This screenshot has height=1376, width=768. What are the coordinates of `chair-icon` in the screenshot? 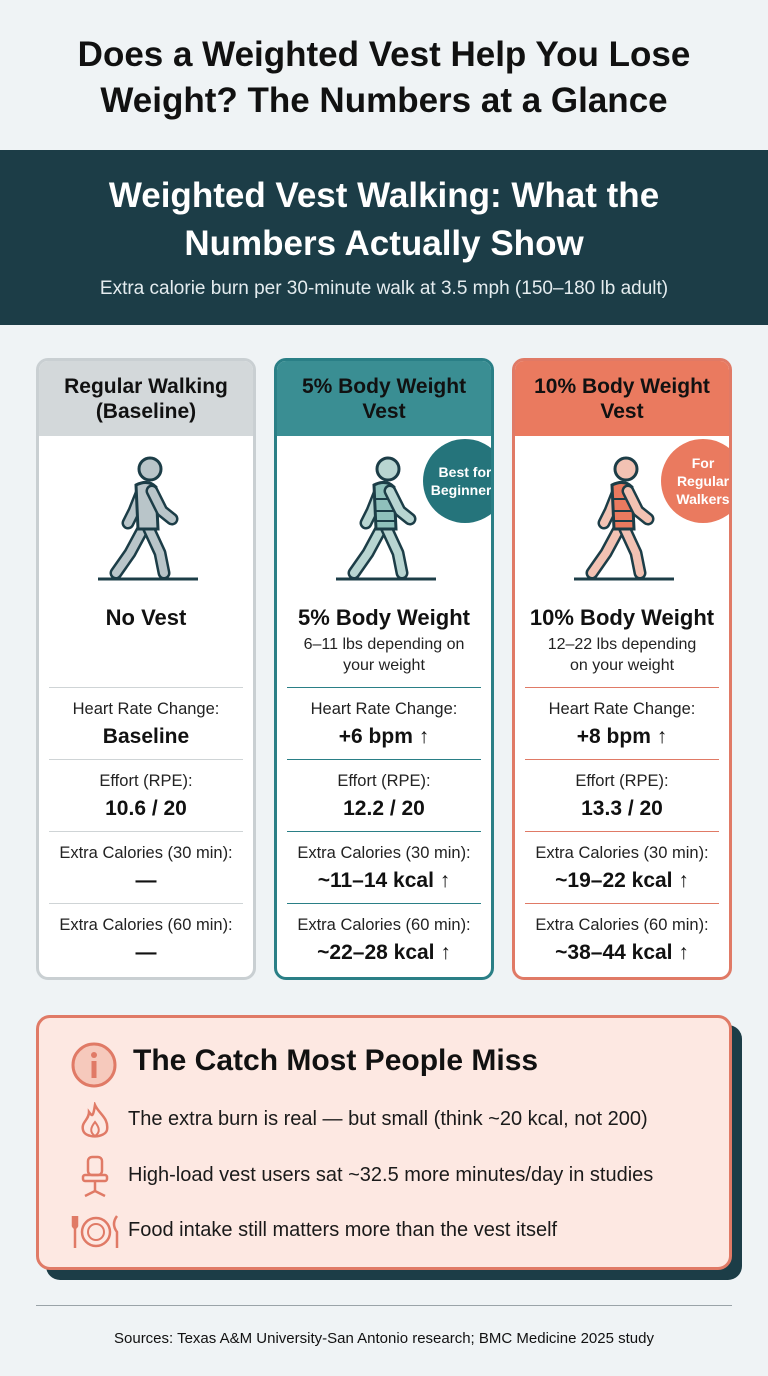 It's located at (95, 1176).